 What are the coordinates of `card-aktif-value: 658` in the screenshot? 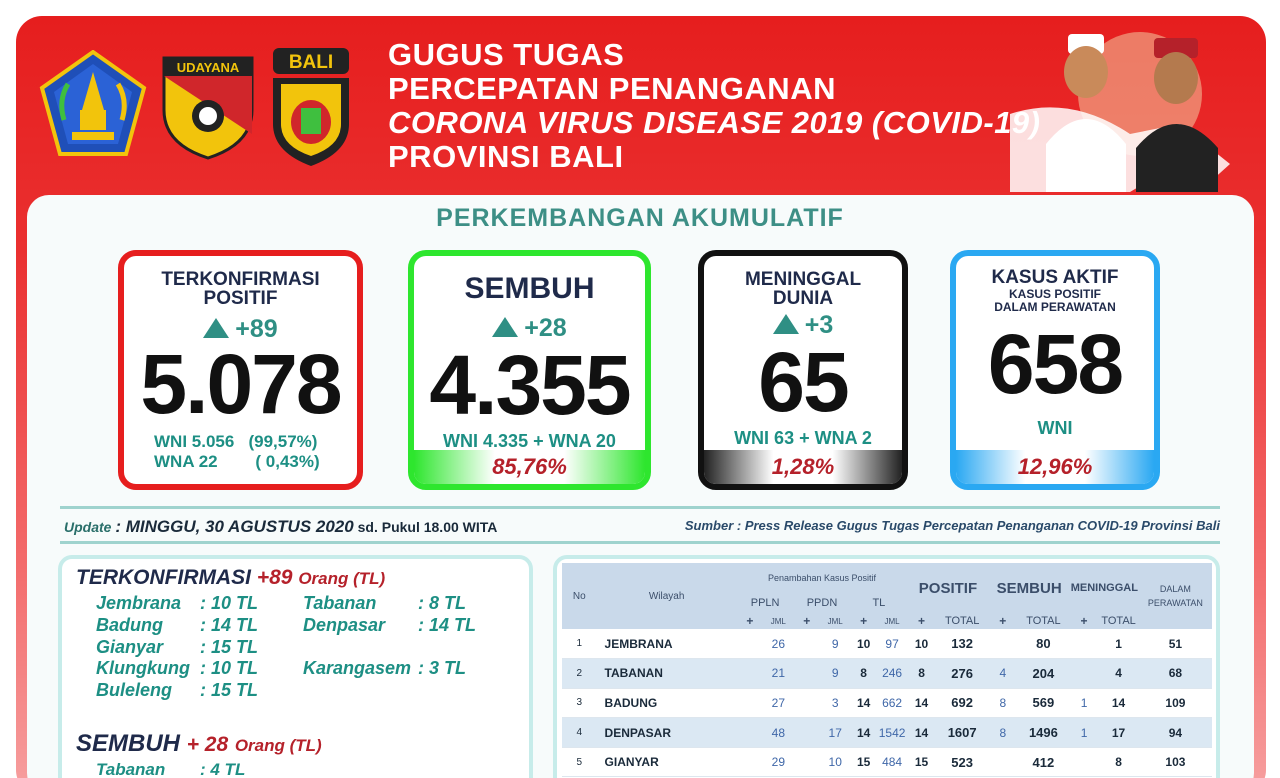 It's located at (1055, 364).